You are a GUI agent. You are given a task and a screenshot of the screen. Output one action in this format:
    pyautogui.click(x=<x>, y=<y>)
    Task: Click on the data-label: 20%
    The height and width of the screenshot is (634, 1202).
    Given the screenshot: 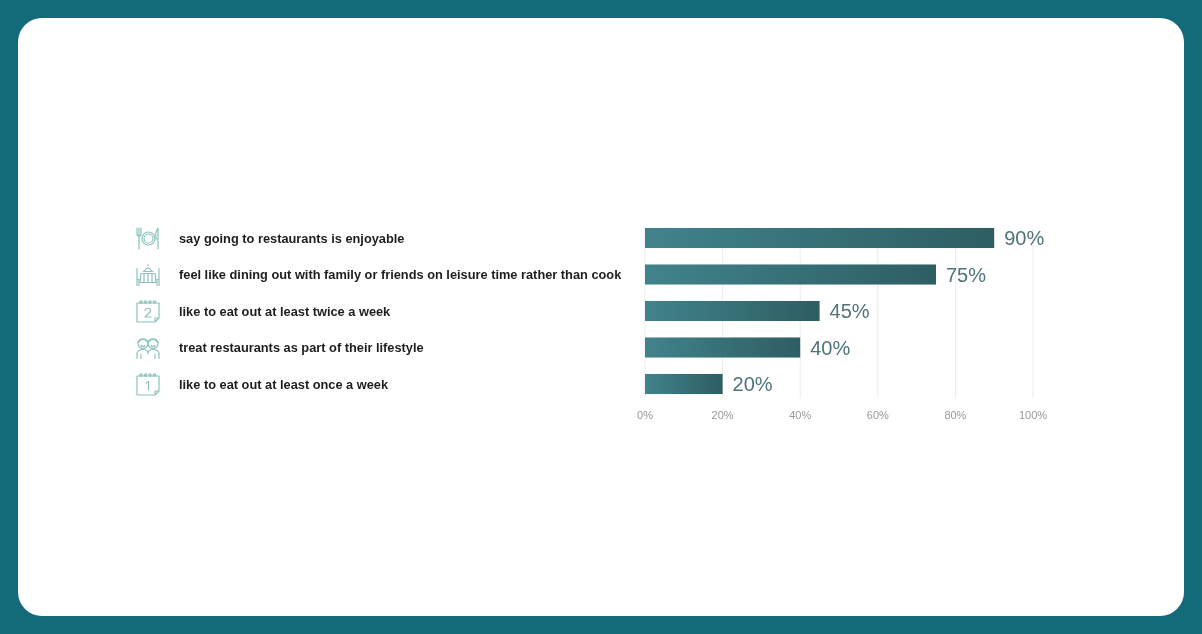 What is the action you would take?
    pyautogui.click(x=752, y=384)
    